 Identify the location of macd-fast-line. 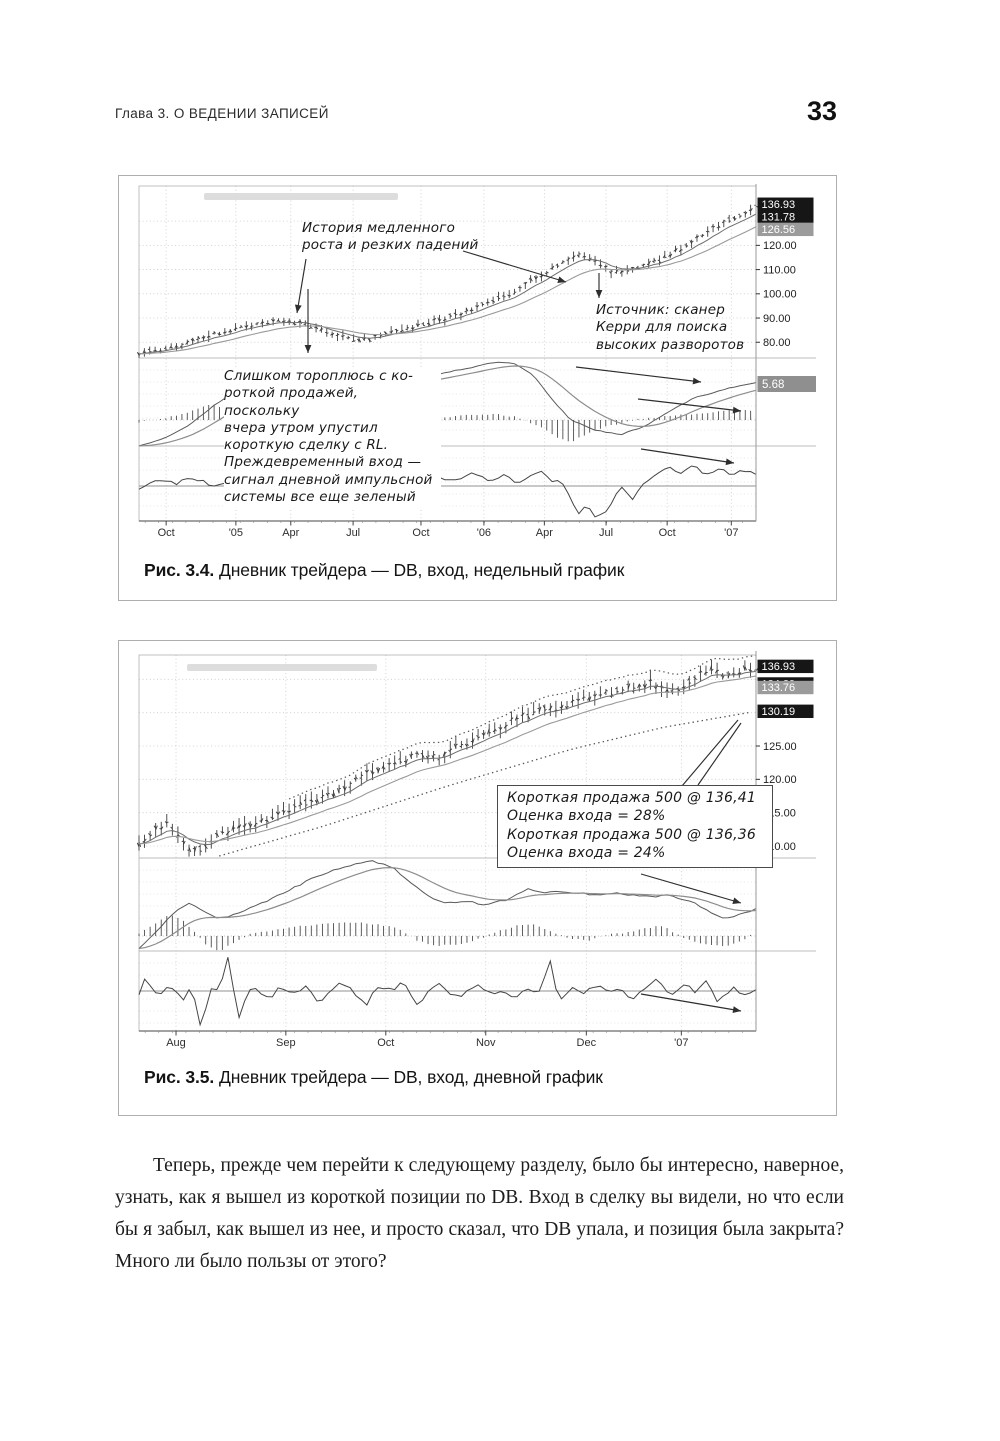
(447, 904).